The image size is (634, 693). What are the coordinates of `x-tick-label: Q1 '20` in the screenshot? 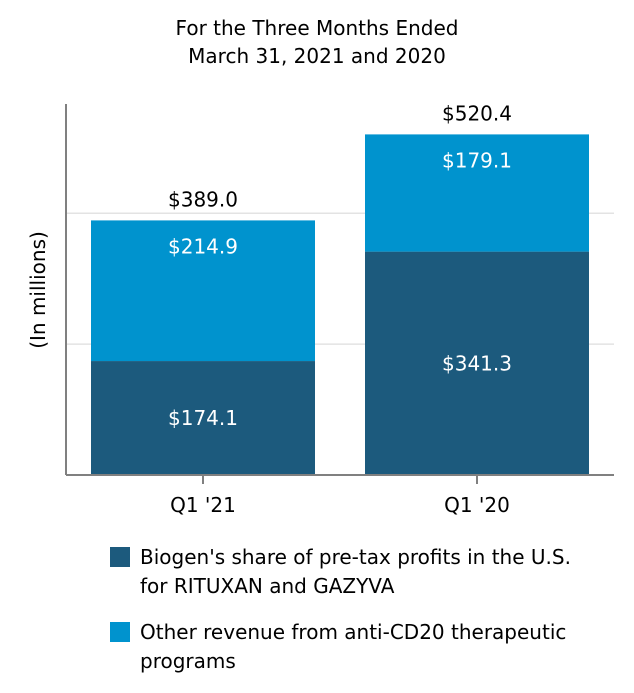 It's located at (477, 505).